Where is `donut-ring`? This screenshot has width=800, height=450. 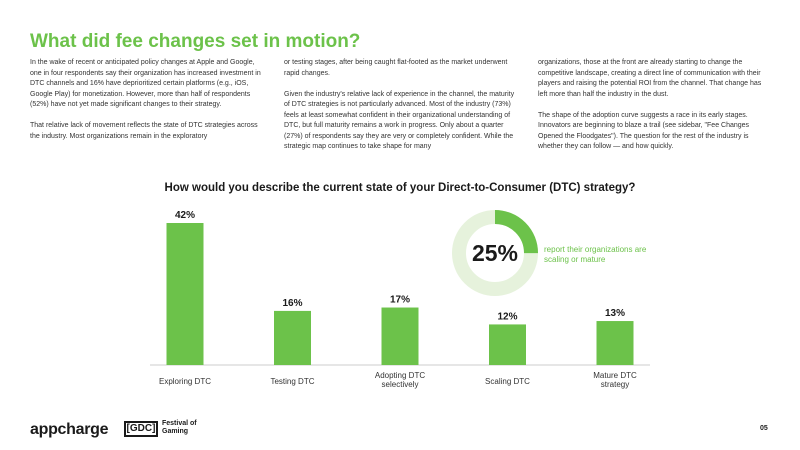
donut-ring is located at coordinates (495, 253).